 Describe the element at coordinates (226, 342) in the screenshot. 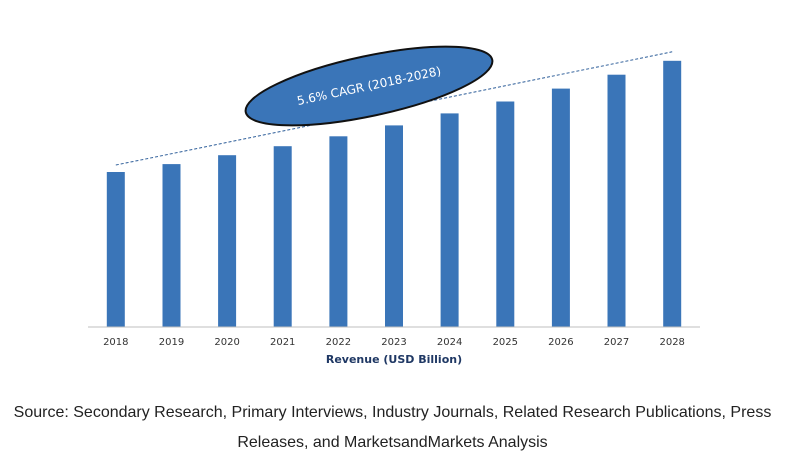

I see `x-tick-label: 2020` at that location.